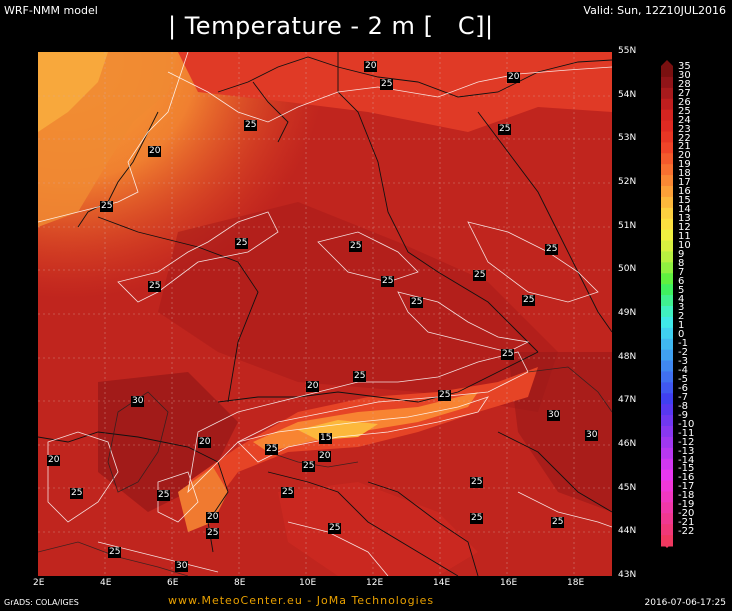 The height and width of the screenshot is (611, 732). Describe the element at coordinates (683, 380) in the screenshot. I see `colorbar-label: -5` at that location.